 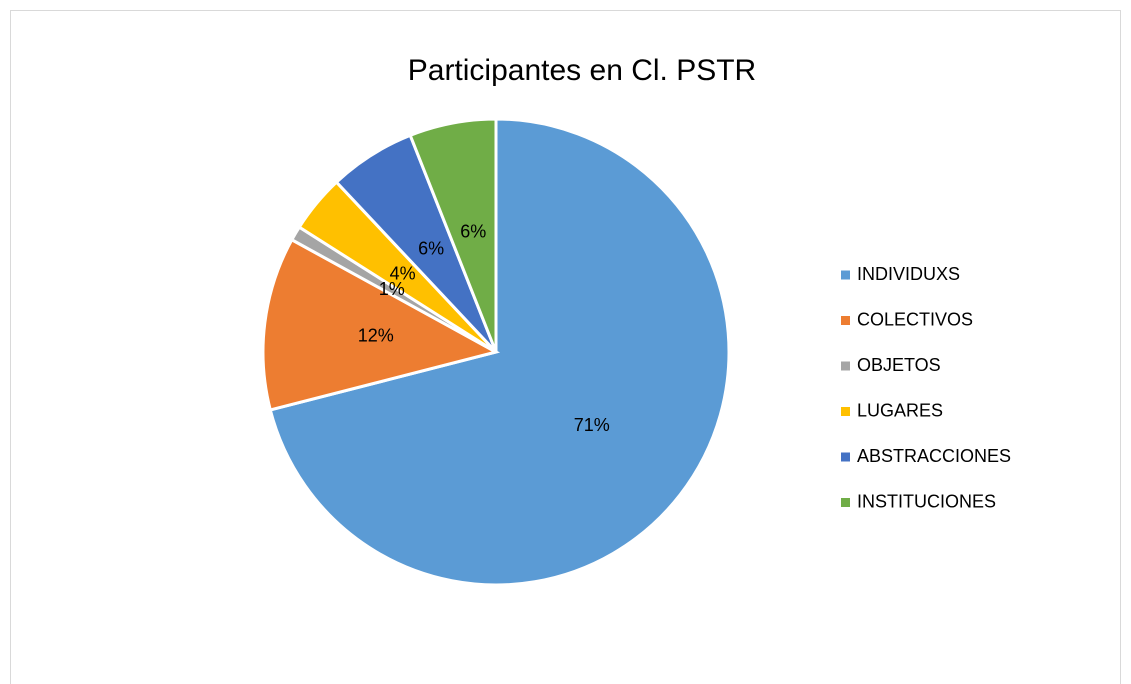 What do you see at coordinates (376, 336) in the screenshot?
I see `data-label: 12%` at bounding box center [376, 336].